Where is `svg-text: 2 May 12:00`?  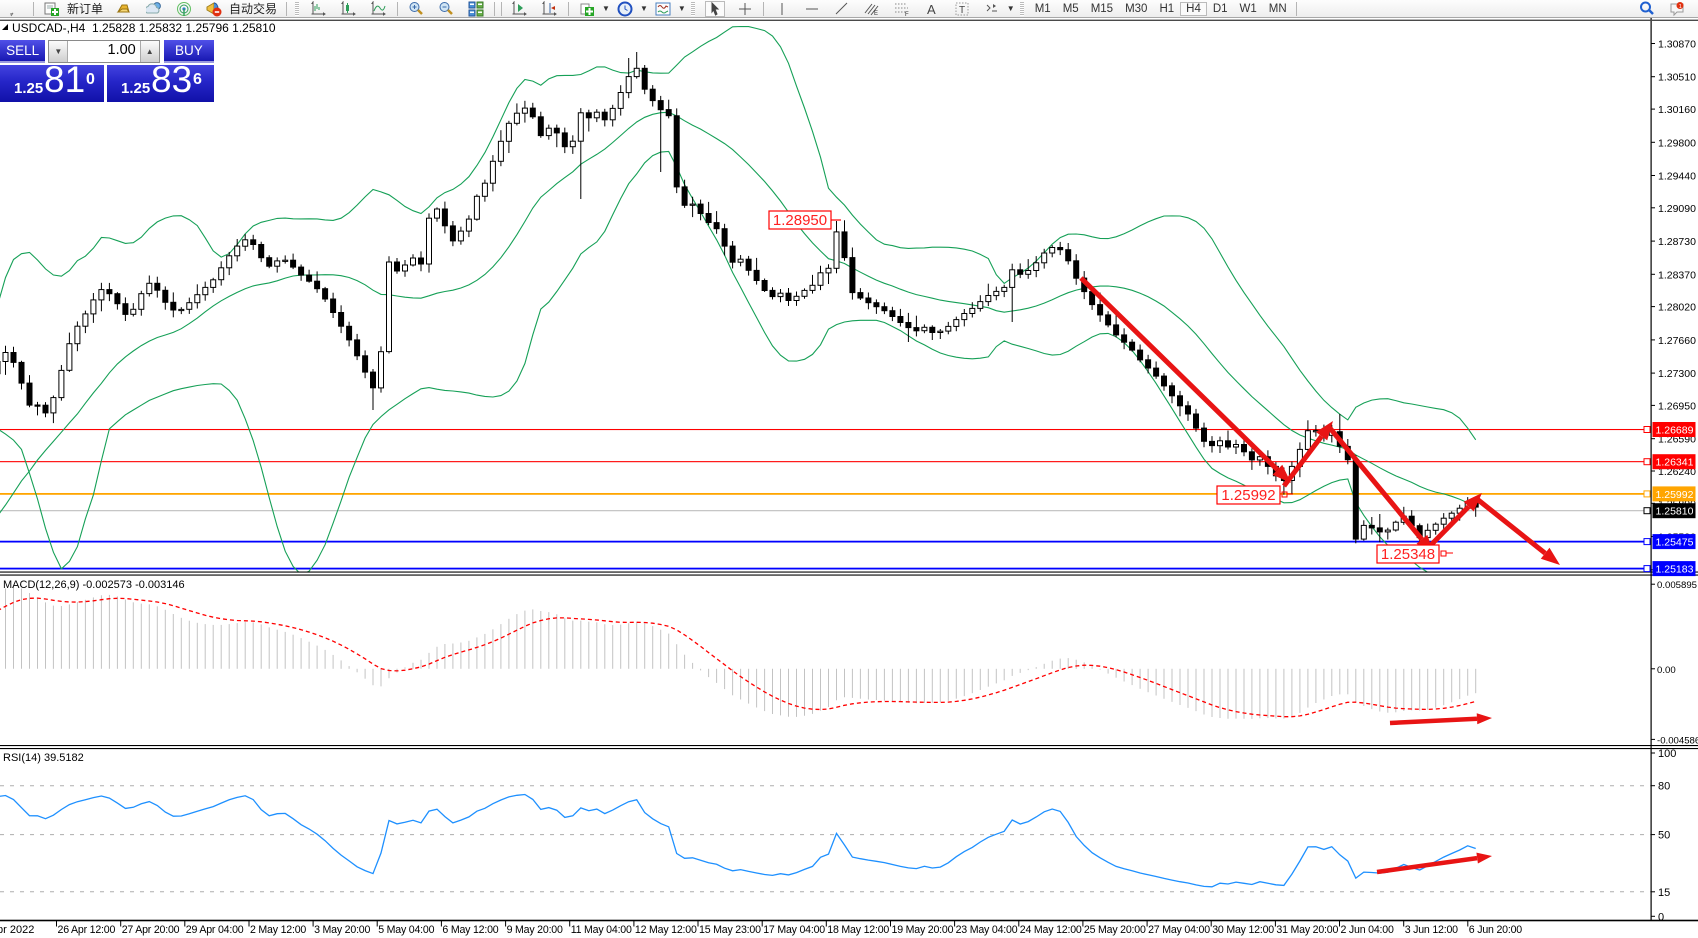 svg-text: 2 May 12:00 is located at coordinates (278, 930).